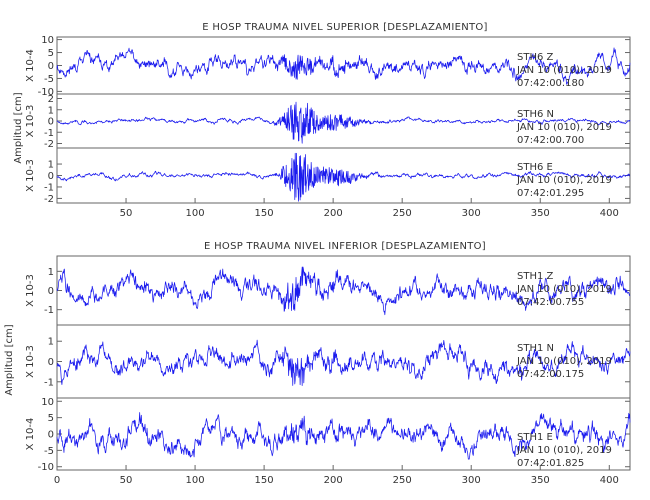 This screenshot has width=650, height=500. Describe the element at coordinates (18, 127) in the screenshot. I see `figure-upper-ylabel: Amplitud [cm]` at that location.